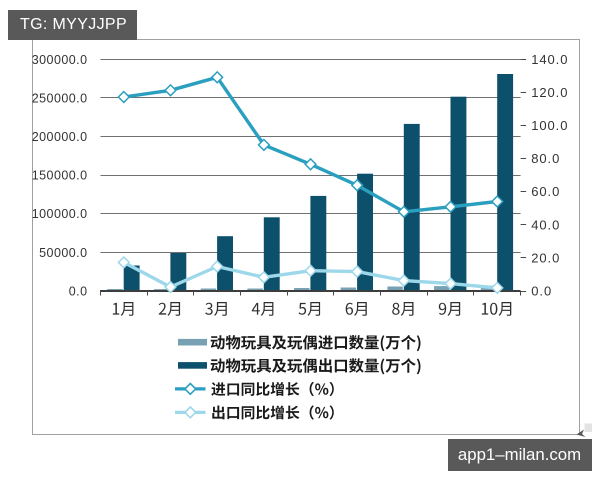 Image resolution: width=600 pixels, height=480 pixels. Describe the element at coordinates (60, 214) in the screenshot. I see `svg-text: 100000.0` at that location.